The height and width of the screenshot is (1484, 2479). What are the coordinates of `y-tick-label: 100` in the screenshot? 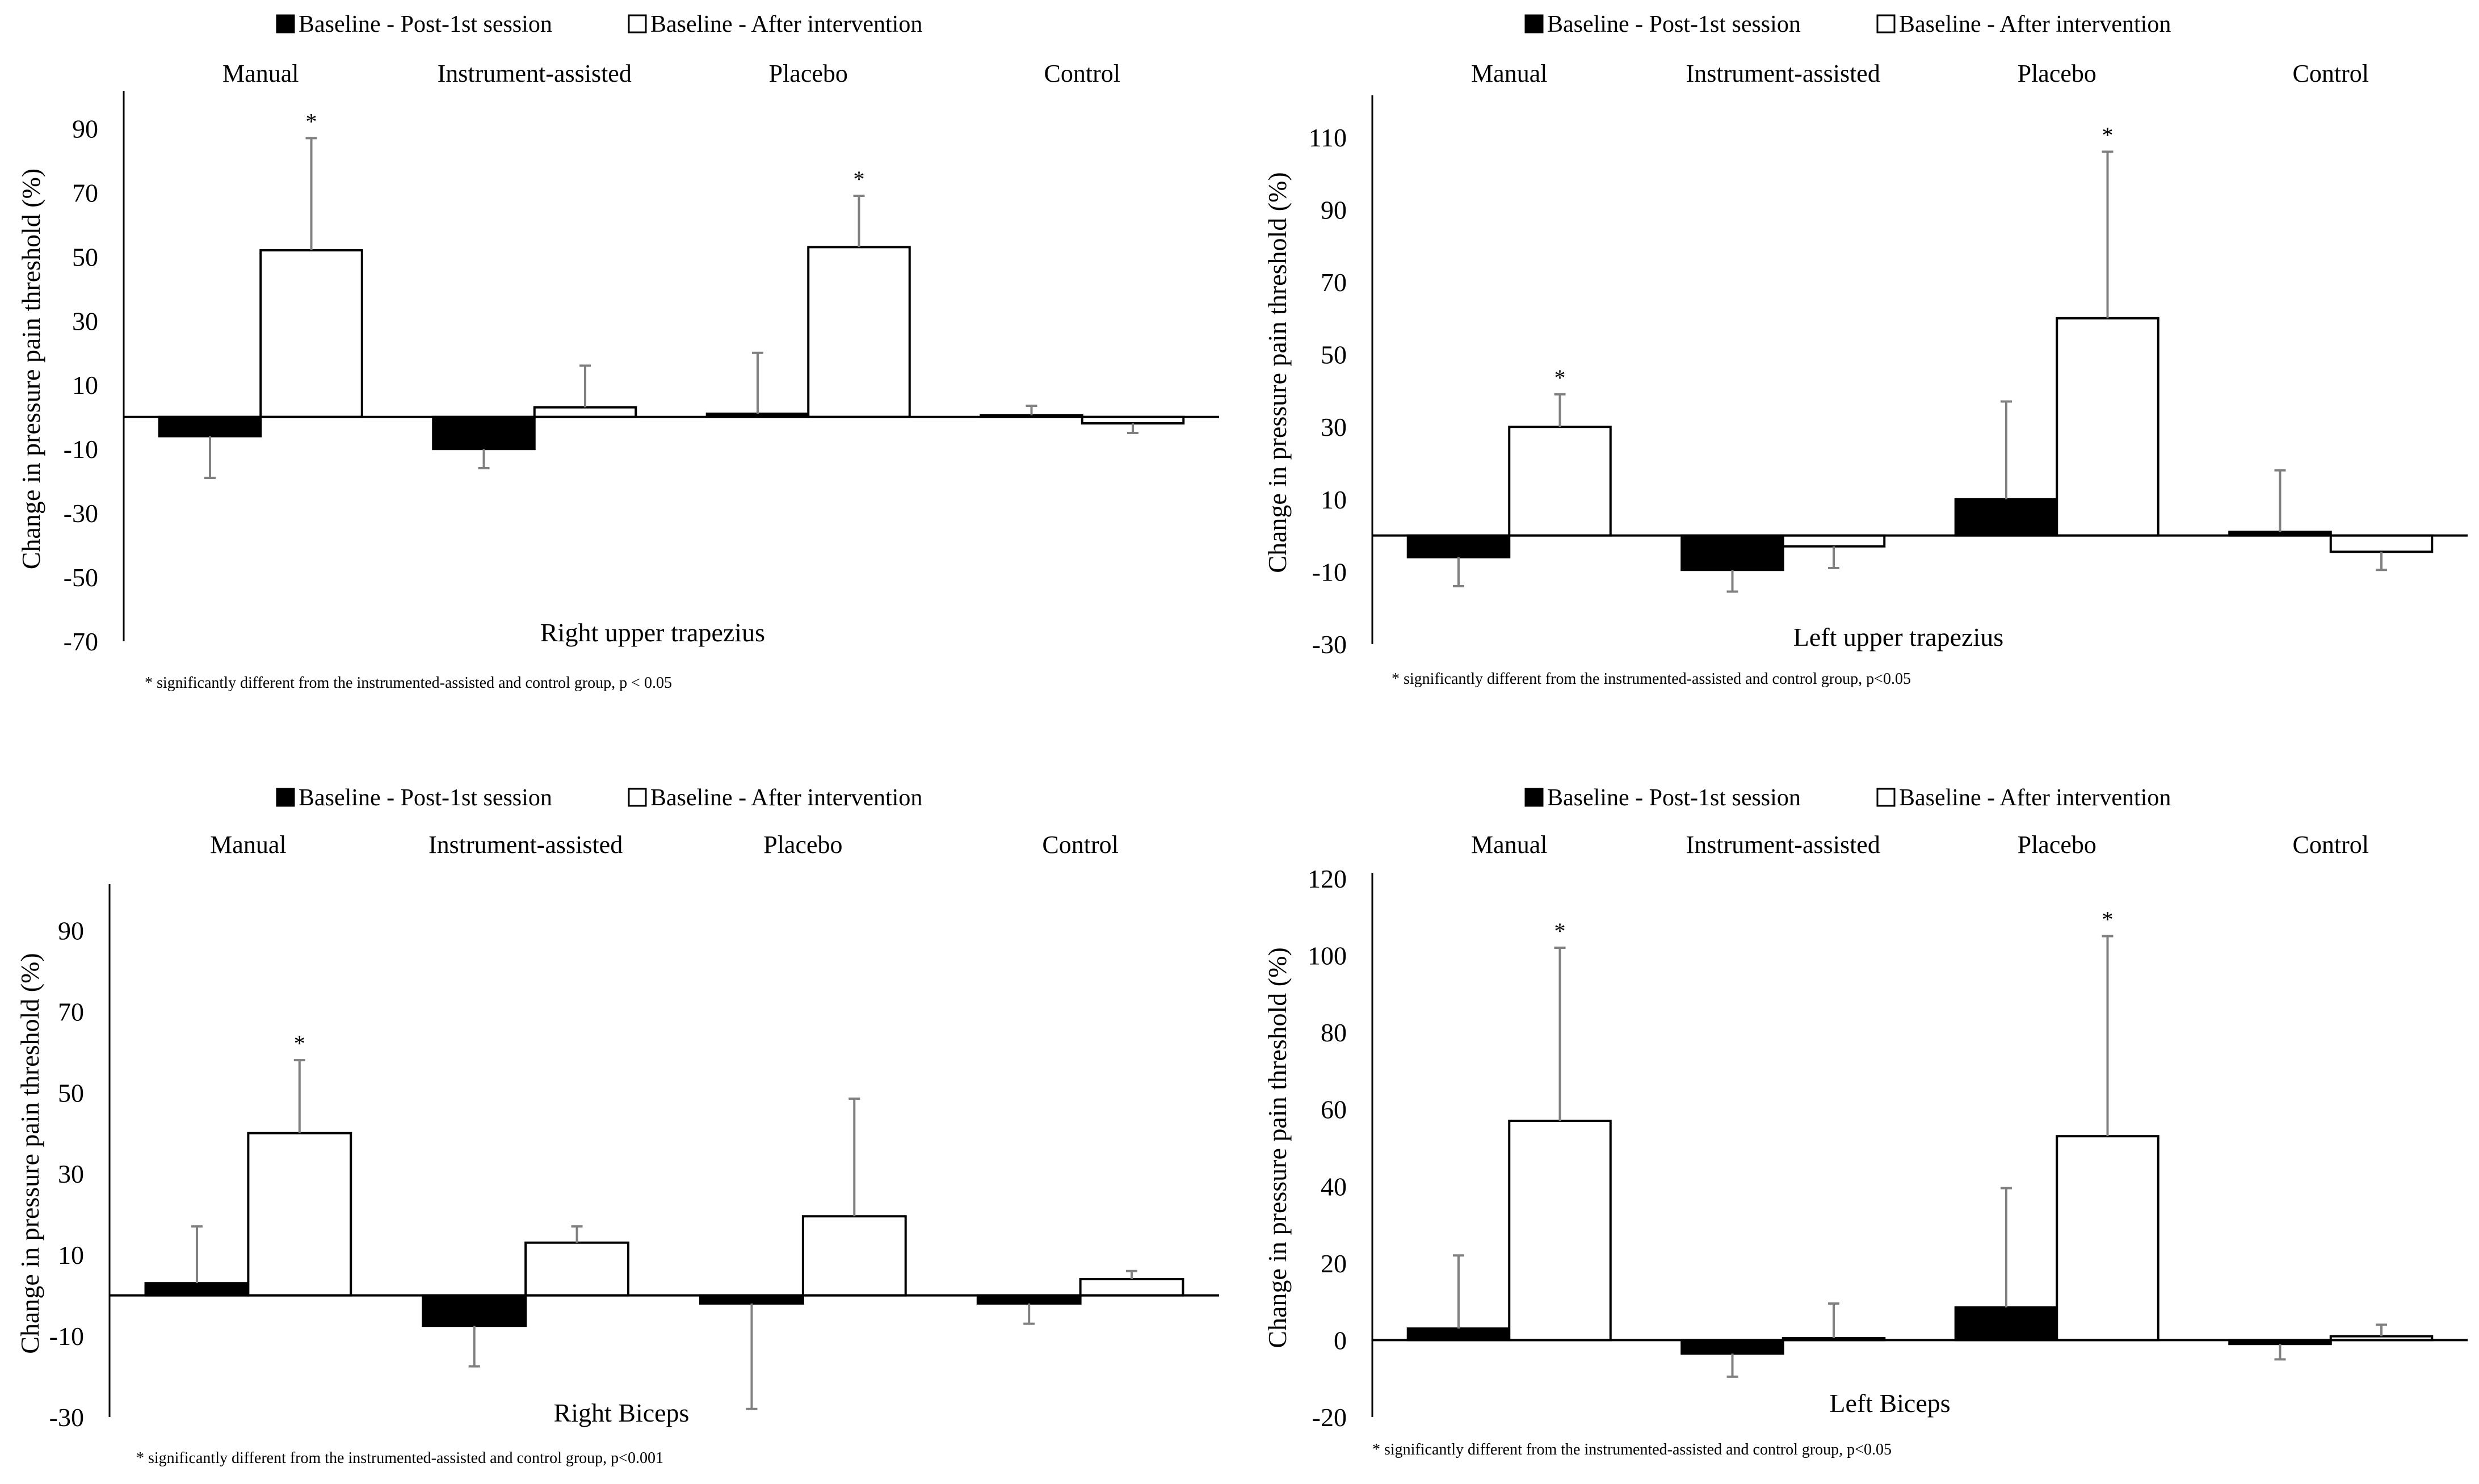 It's located at (1327, 956).